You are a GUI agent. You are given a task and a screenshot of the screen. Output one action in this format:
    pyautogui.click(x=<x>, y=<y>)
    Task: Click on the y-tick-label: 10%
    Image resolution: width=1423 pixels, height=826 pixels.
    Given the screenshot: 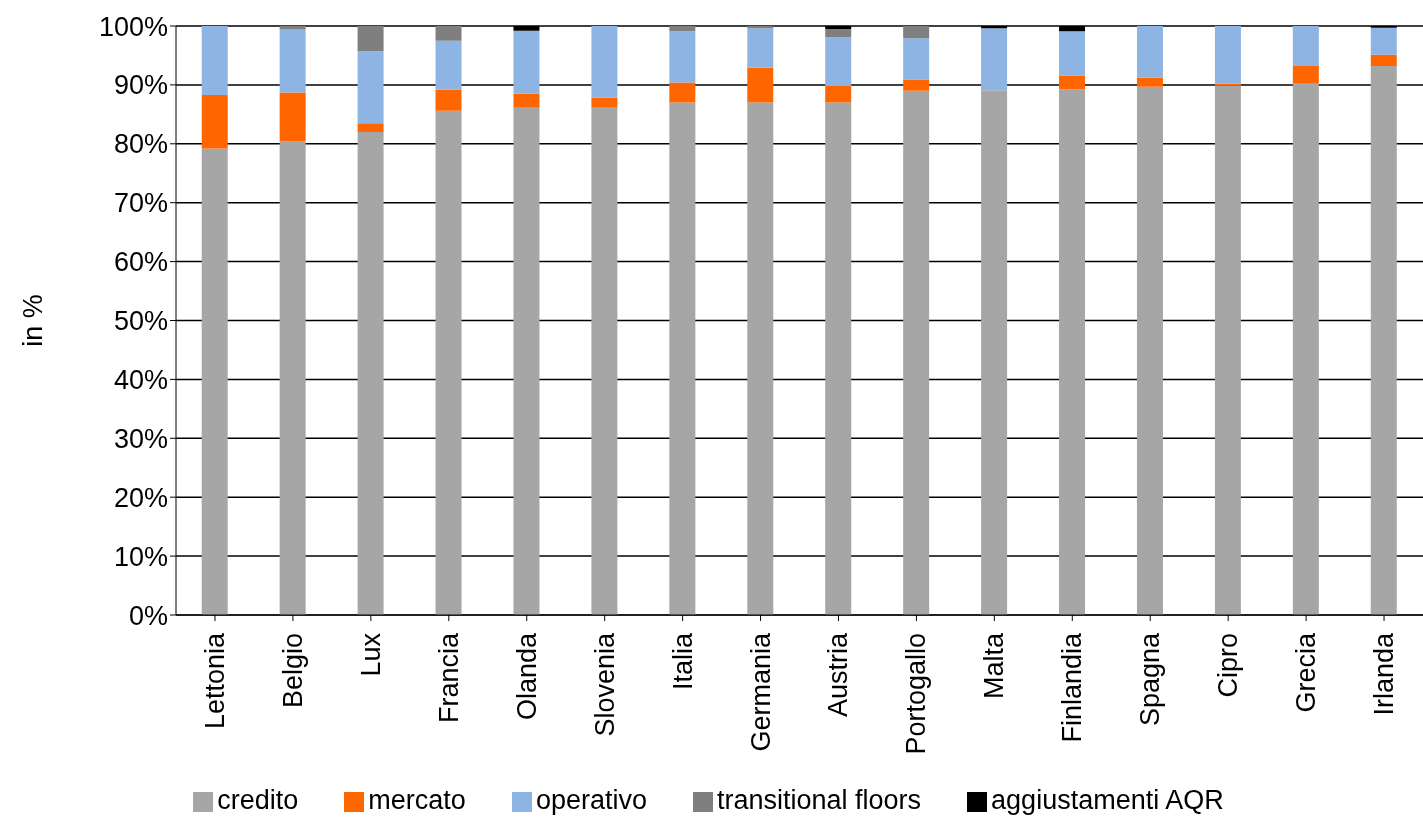 What is the action you would take?
    pyautogui.click(x=140, y=556)
    